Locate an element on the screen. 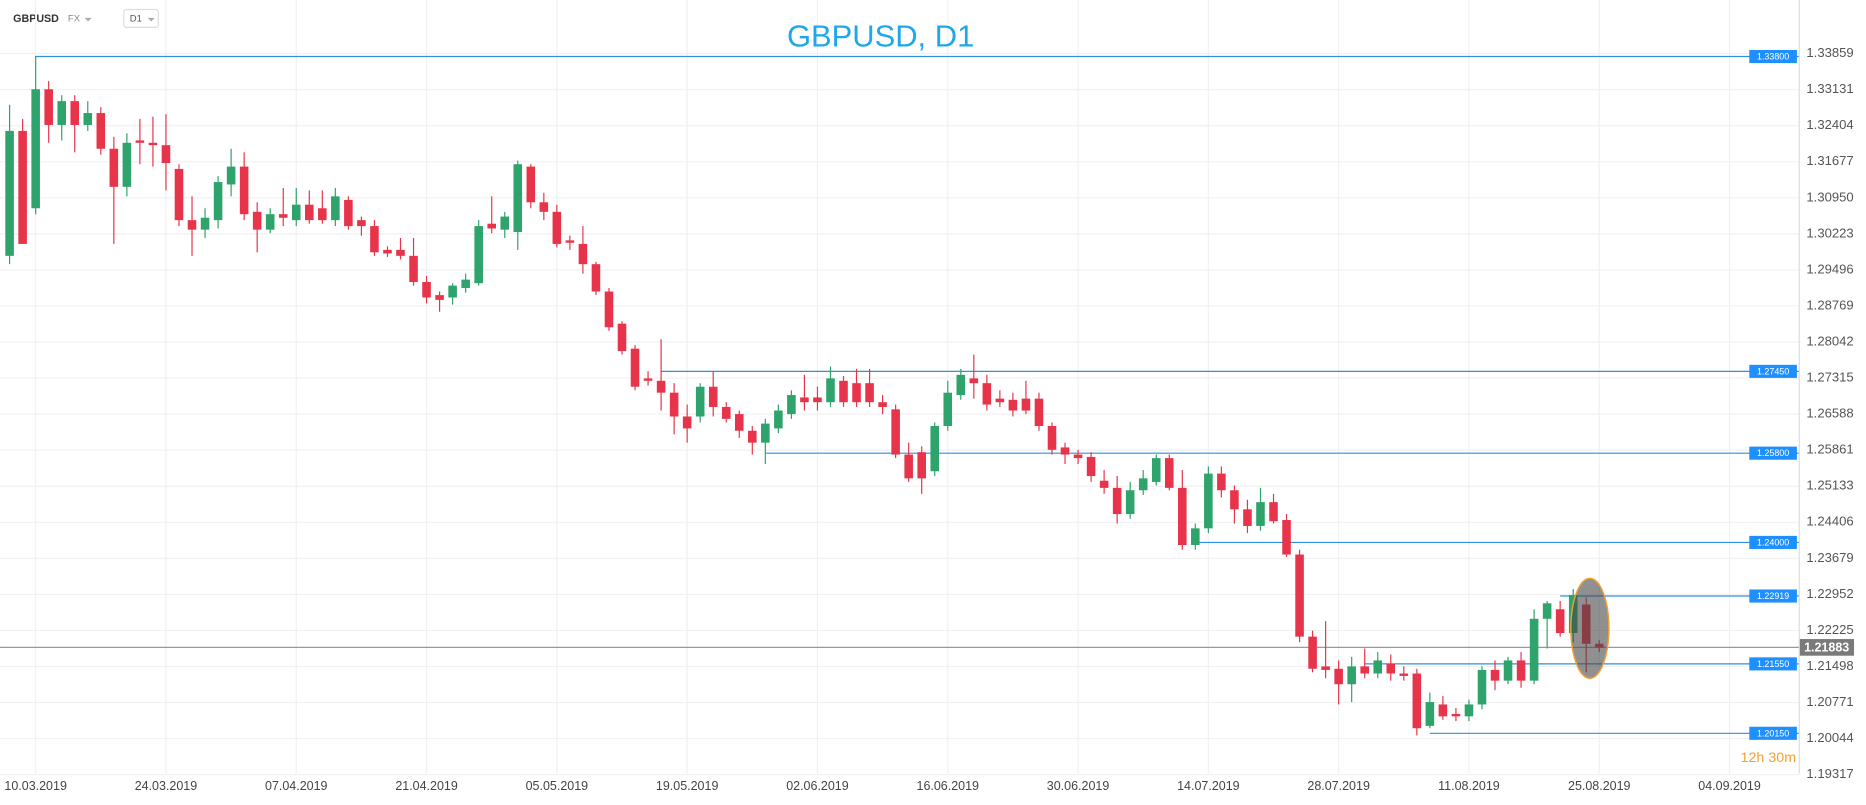  x-tick-label: 19.05.2019 is located at coordinates (687, 786).